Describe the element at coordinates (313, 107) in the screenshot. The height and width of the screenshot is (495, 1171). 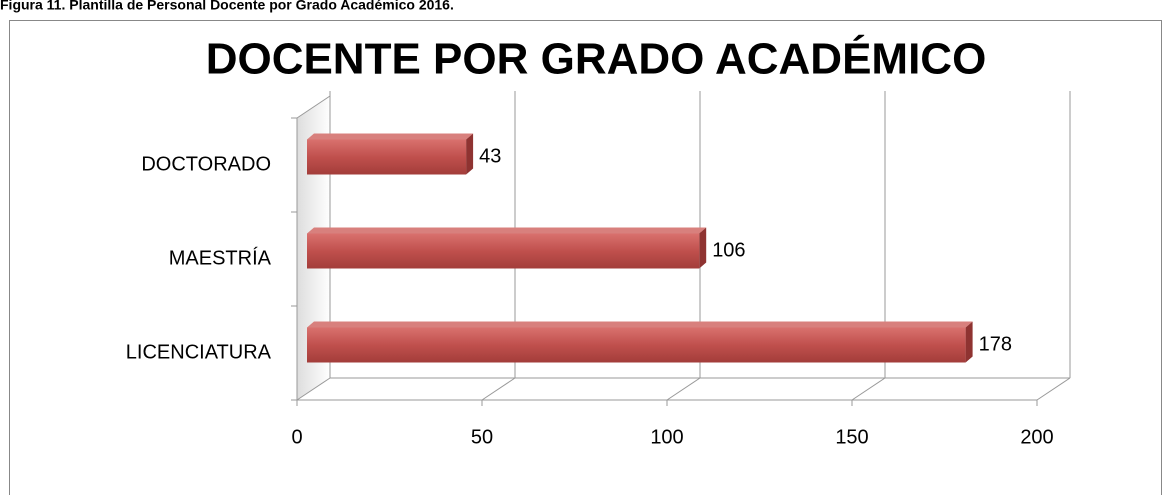
I see `y-axis-top` at that location.